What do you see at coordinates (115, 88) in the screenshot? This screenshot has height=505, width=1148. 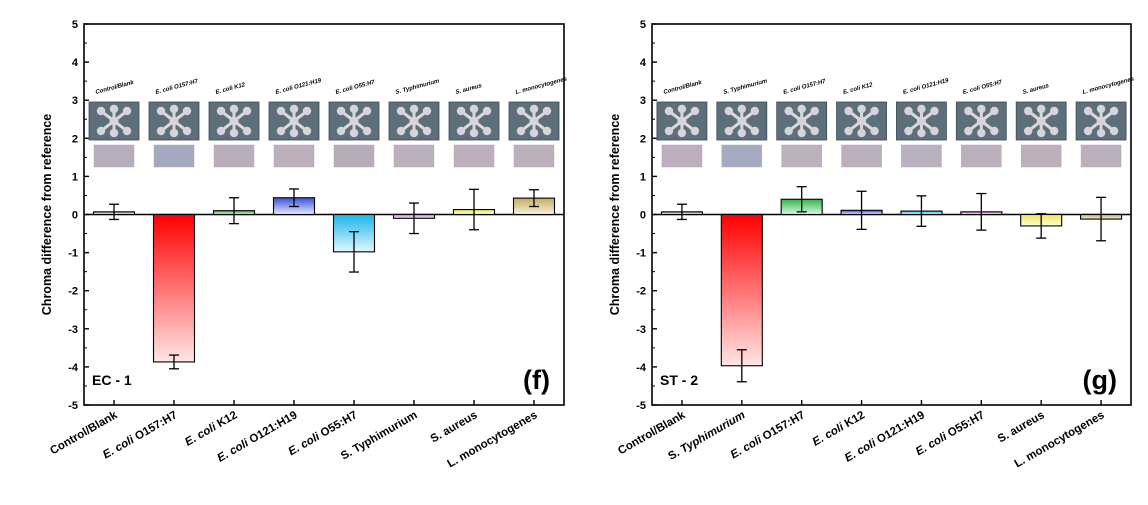 I see `image-label: Control/Blank` at bounding box center [115, 88].